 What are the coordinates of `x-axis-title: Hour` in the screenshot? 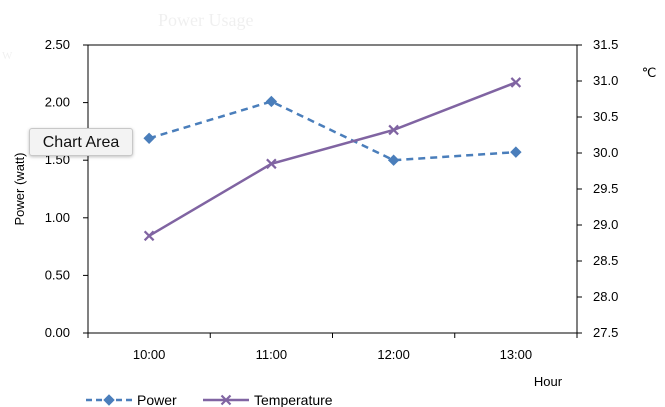 It's located at (548, 381).